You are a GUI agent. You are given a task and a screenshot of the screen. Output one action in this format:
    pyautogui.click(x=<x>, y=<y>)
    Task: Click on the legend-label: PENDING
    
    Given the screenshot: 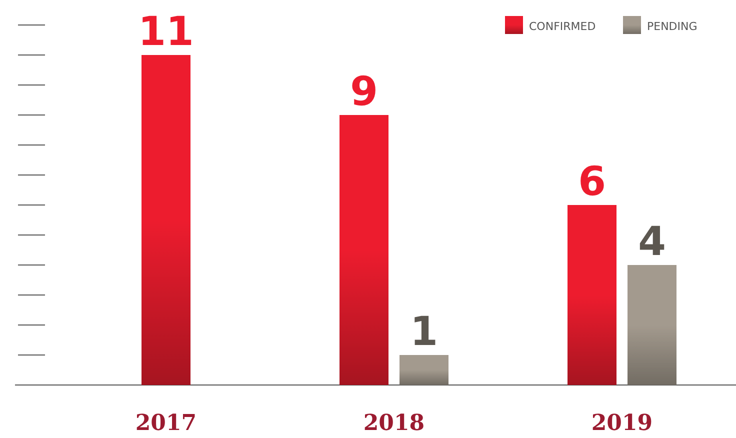 What is the action you would take?
    pyautogui.click(x=672, y=26)
    